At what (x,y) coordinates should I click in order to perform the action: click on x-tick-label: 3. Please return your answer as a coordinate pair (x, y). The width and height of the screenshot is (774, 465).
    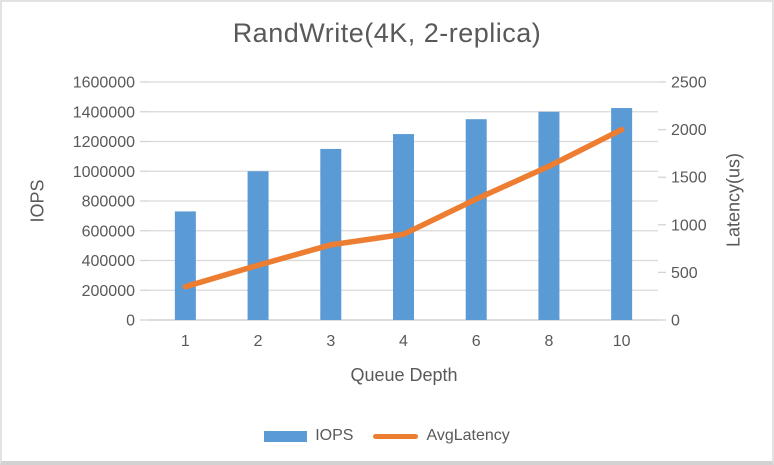
    Looking at the image, I should click on (330, 341).